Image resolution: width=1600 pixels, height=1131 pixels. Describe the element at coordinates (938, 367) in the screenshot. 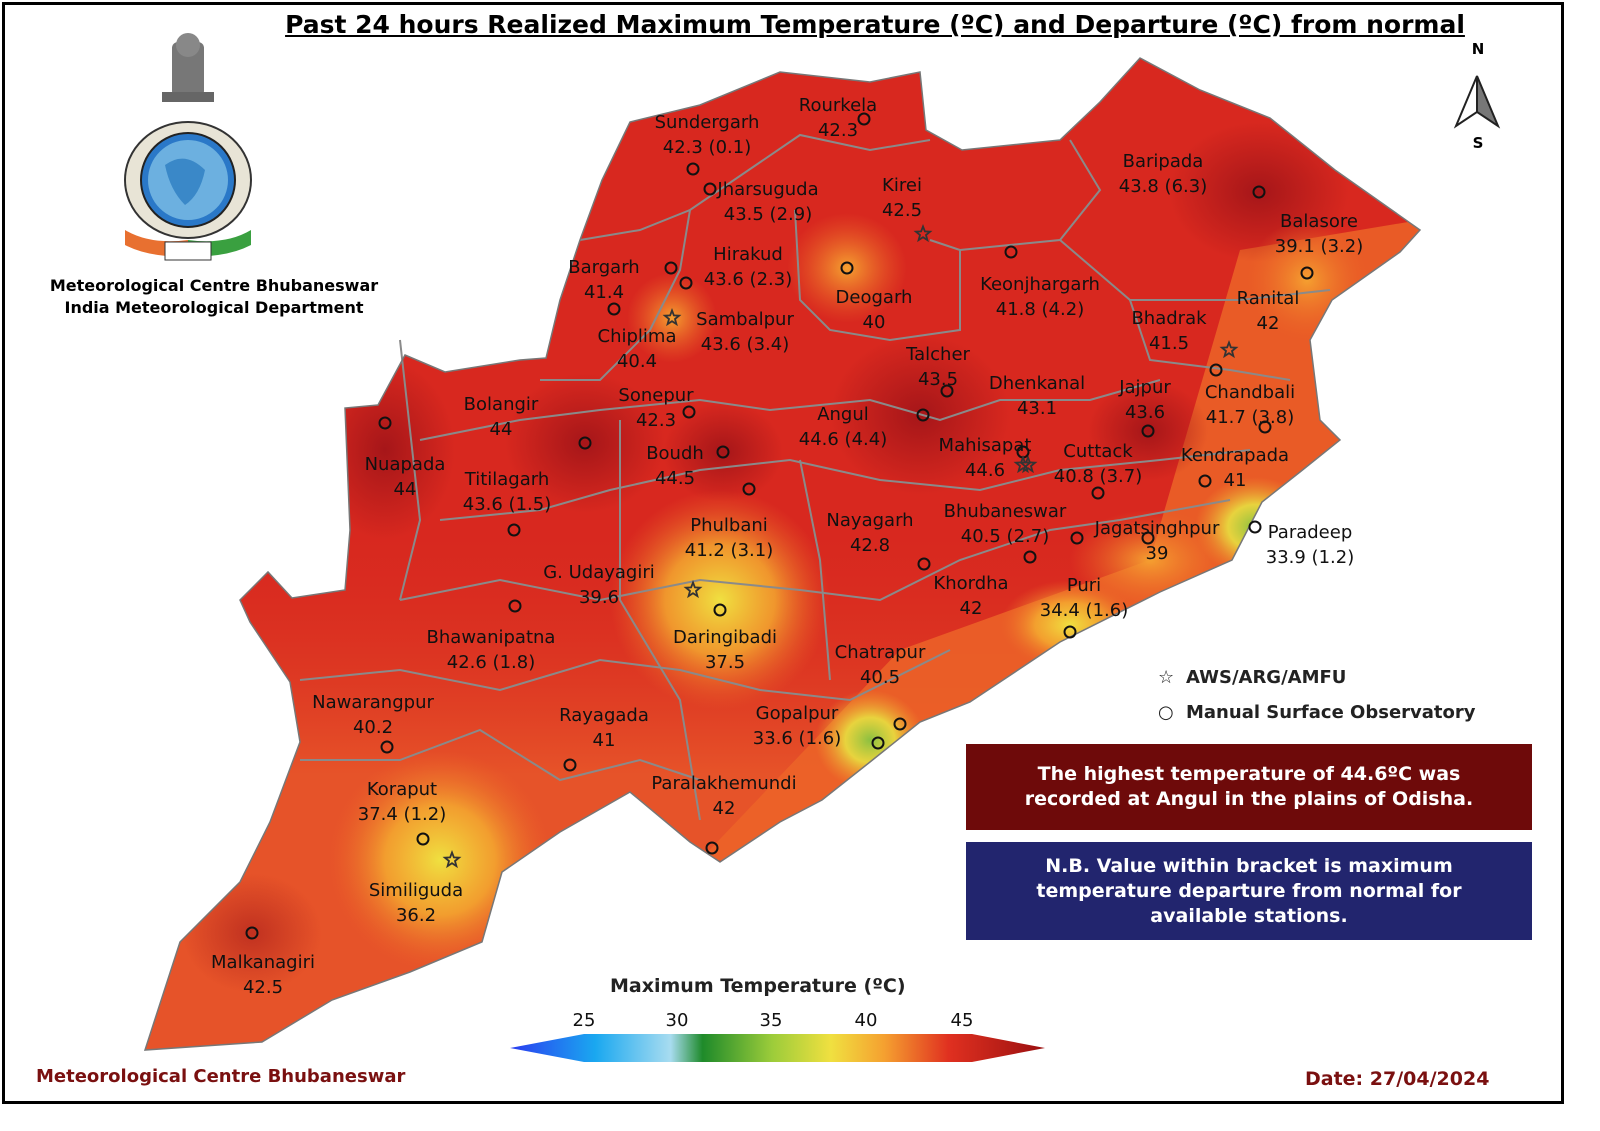

I see `station-label: Talcher 43.5` at that location.